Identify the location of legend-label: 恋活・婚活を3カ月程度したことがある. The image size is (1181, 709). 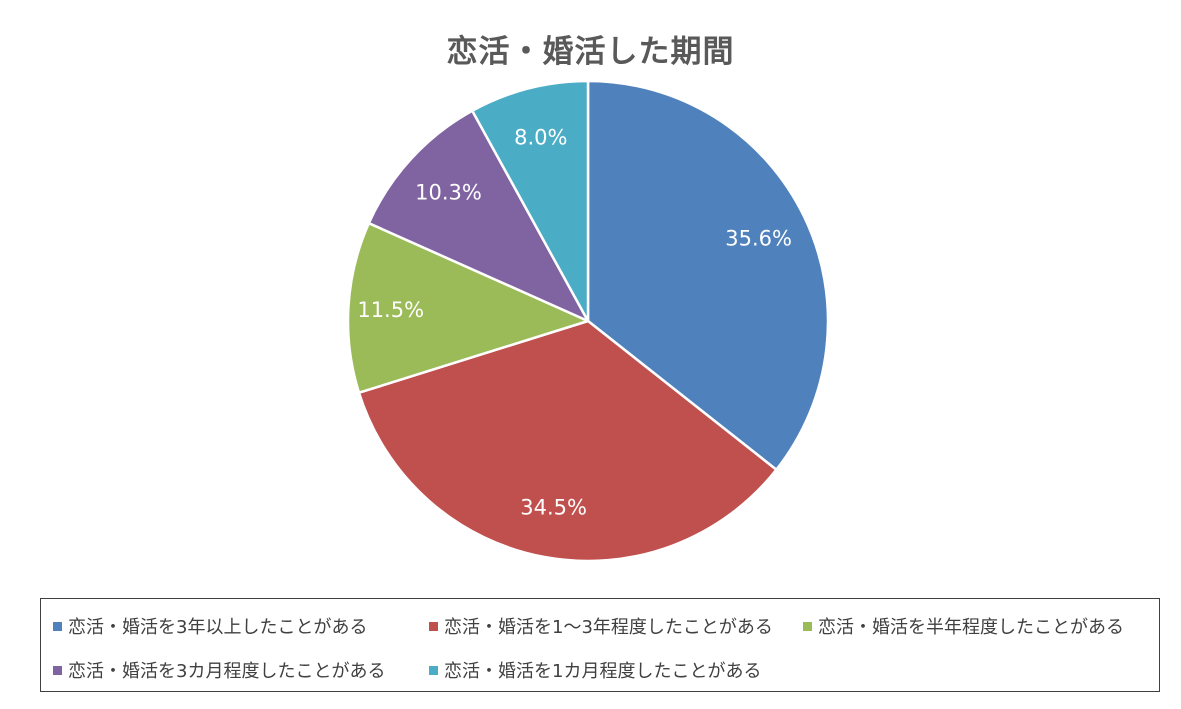
(227, 671).